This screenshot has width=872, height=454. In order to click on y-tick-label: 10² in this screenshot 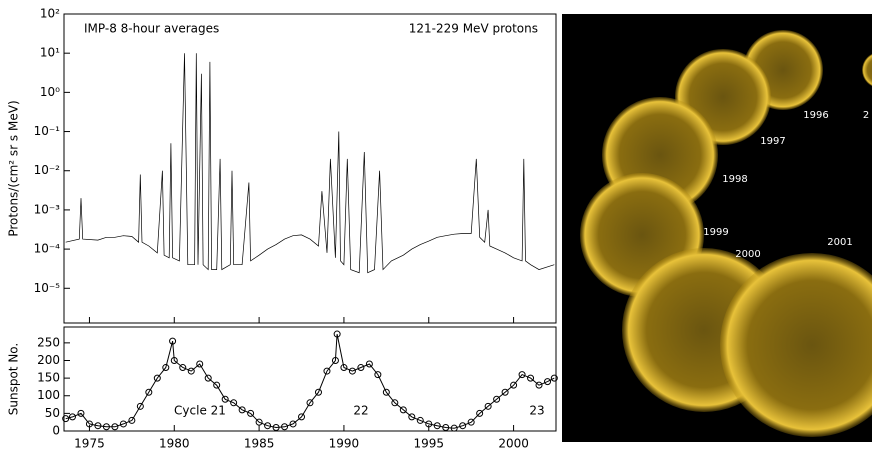, I will do `click(50, 14)`.